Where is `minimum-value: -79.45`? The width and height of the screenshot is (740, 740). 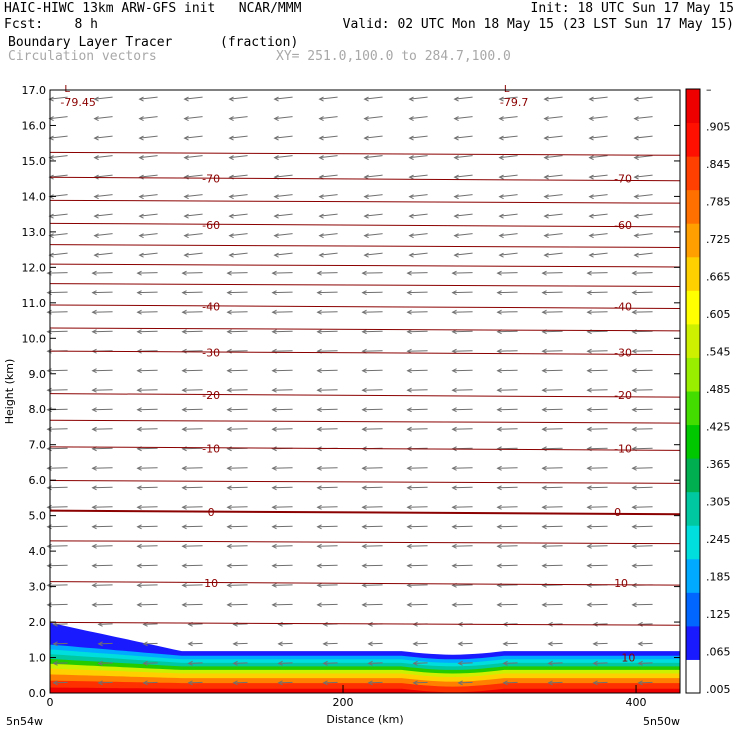 minimum-value: -79.45 is located at coordinates (77, 102).